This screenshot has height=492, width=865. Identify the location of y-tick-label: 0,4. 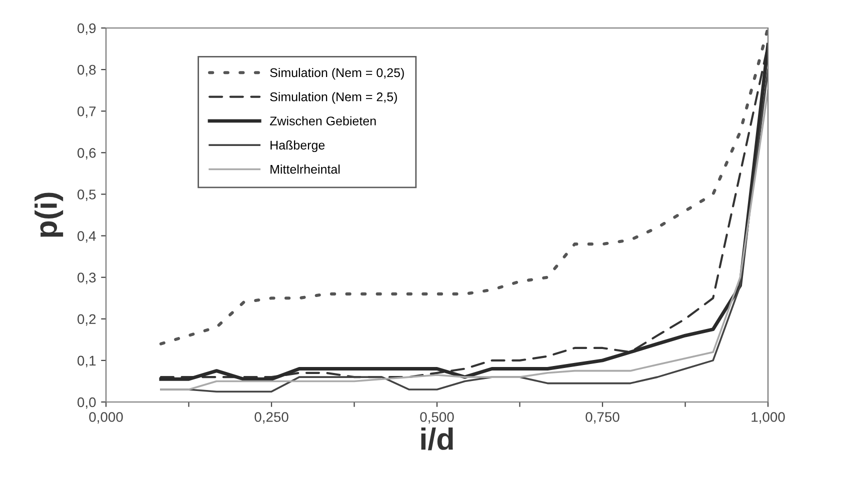
(87, 237).